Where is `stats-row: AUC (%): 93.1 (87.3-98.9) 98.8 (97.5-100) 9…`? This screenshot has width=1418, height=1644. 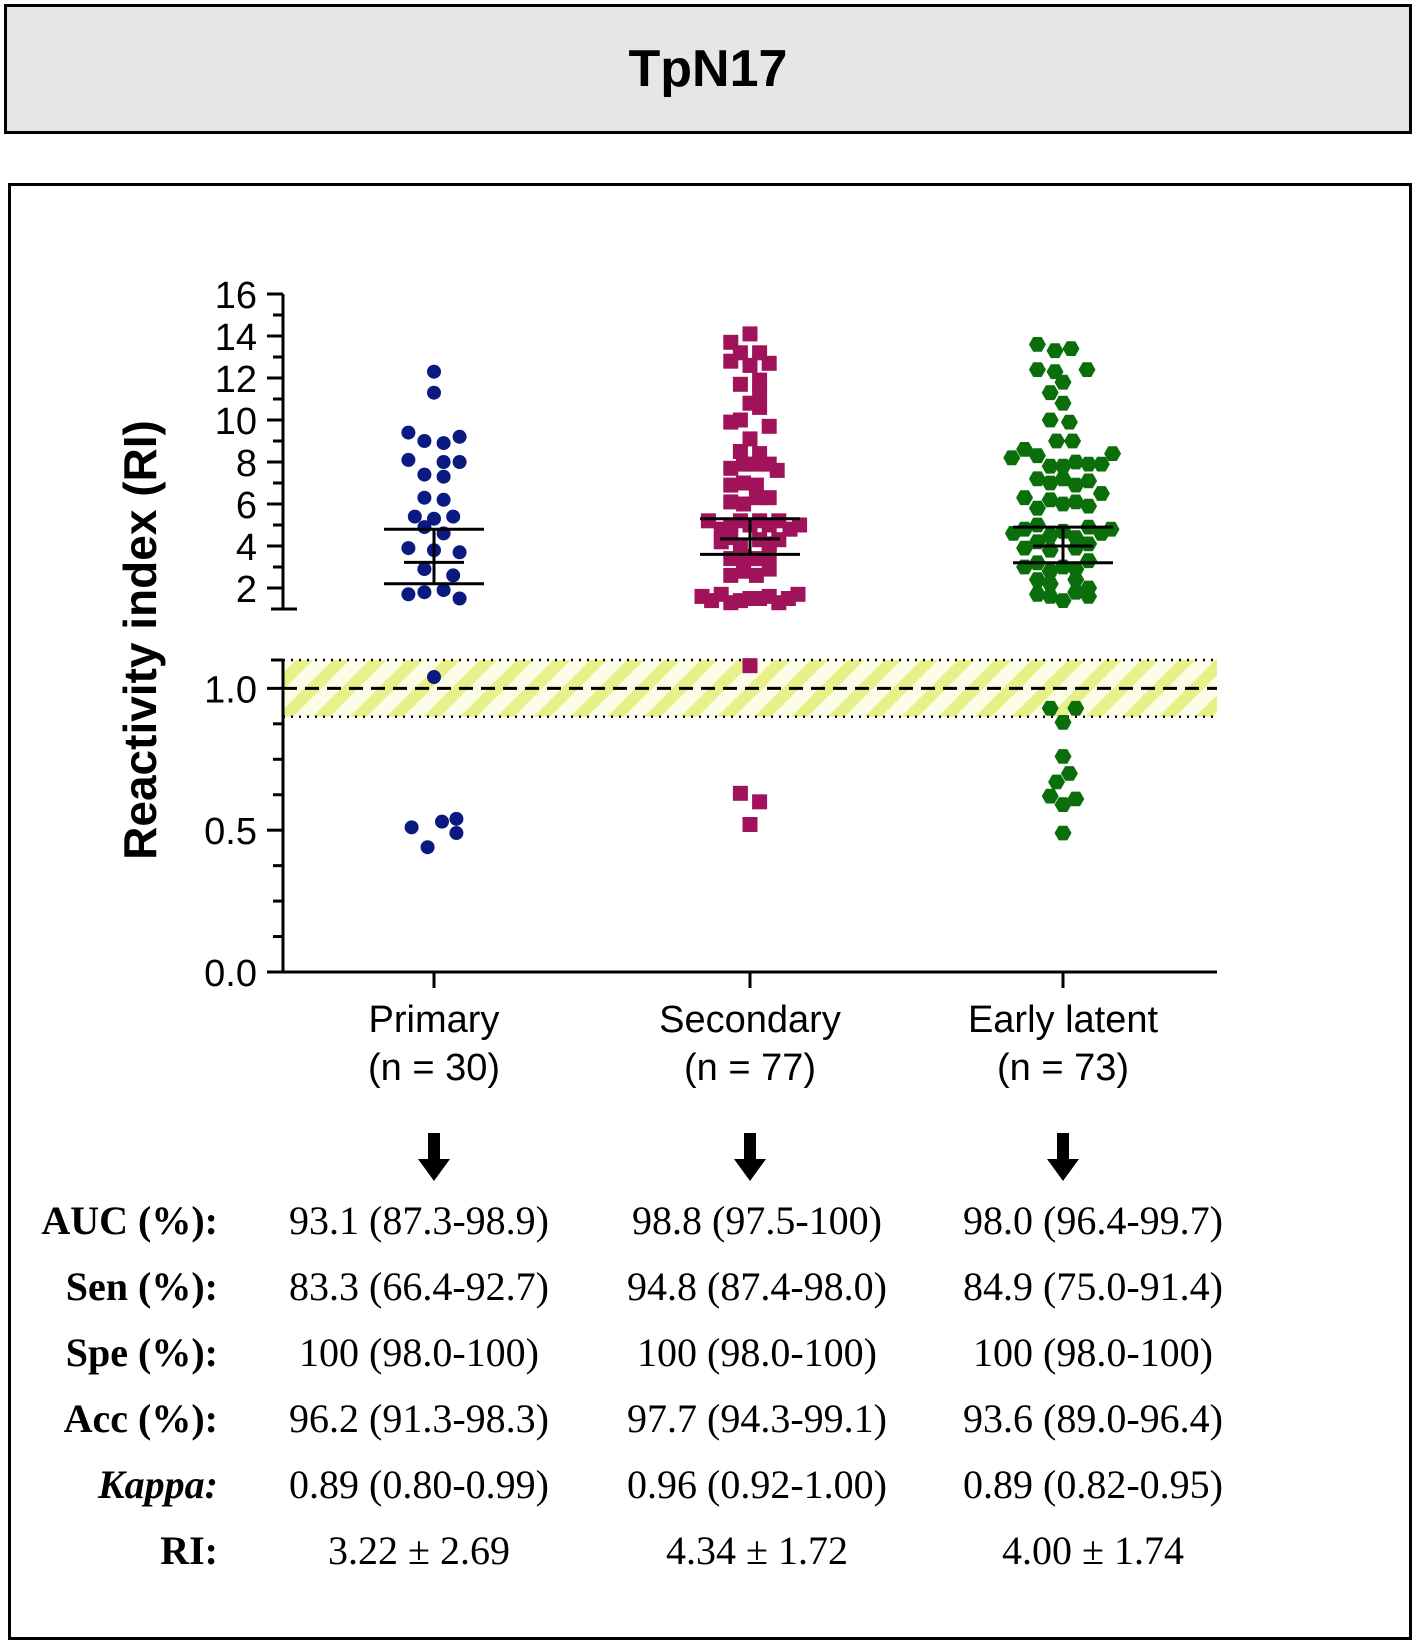 stats-row: AUC (%): 93.1 (87.3-98.9) 98.8 (97.5-100) 9… is located at coordinates (709, 1227).